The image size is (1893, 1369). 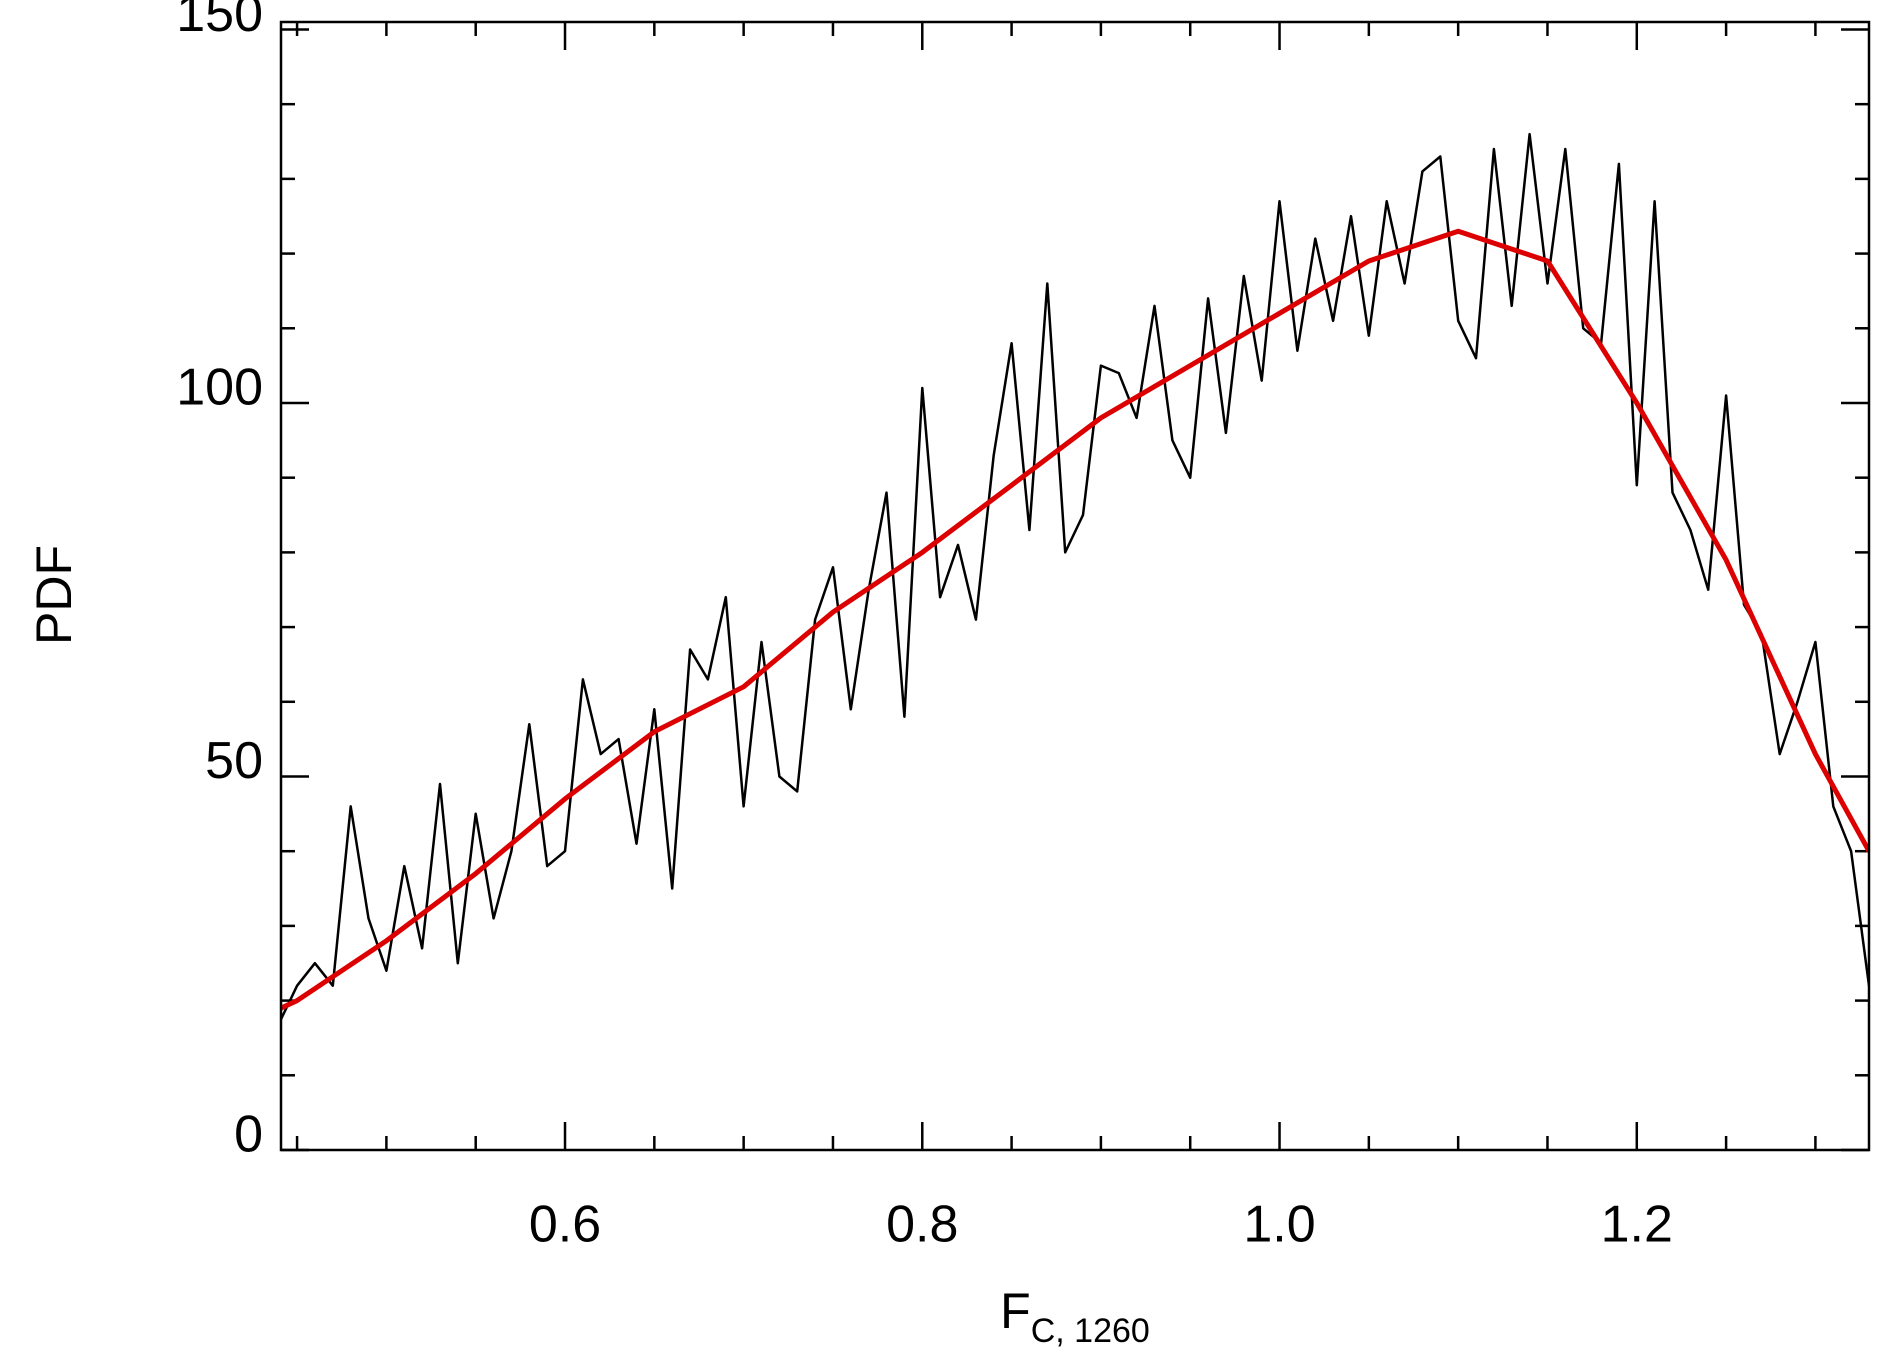 What do you see at coordinates (565, 1225) in the screenshot?
I see `x-tick-label: 0.6` at bounding box center [565, 1225].